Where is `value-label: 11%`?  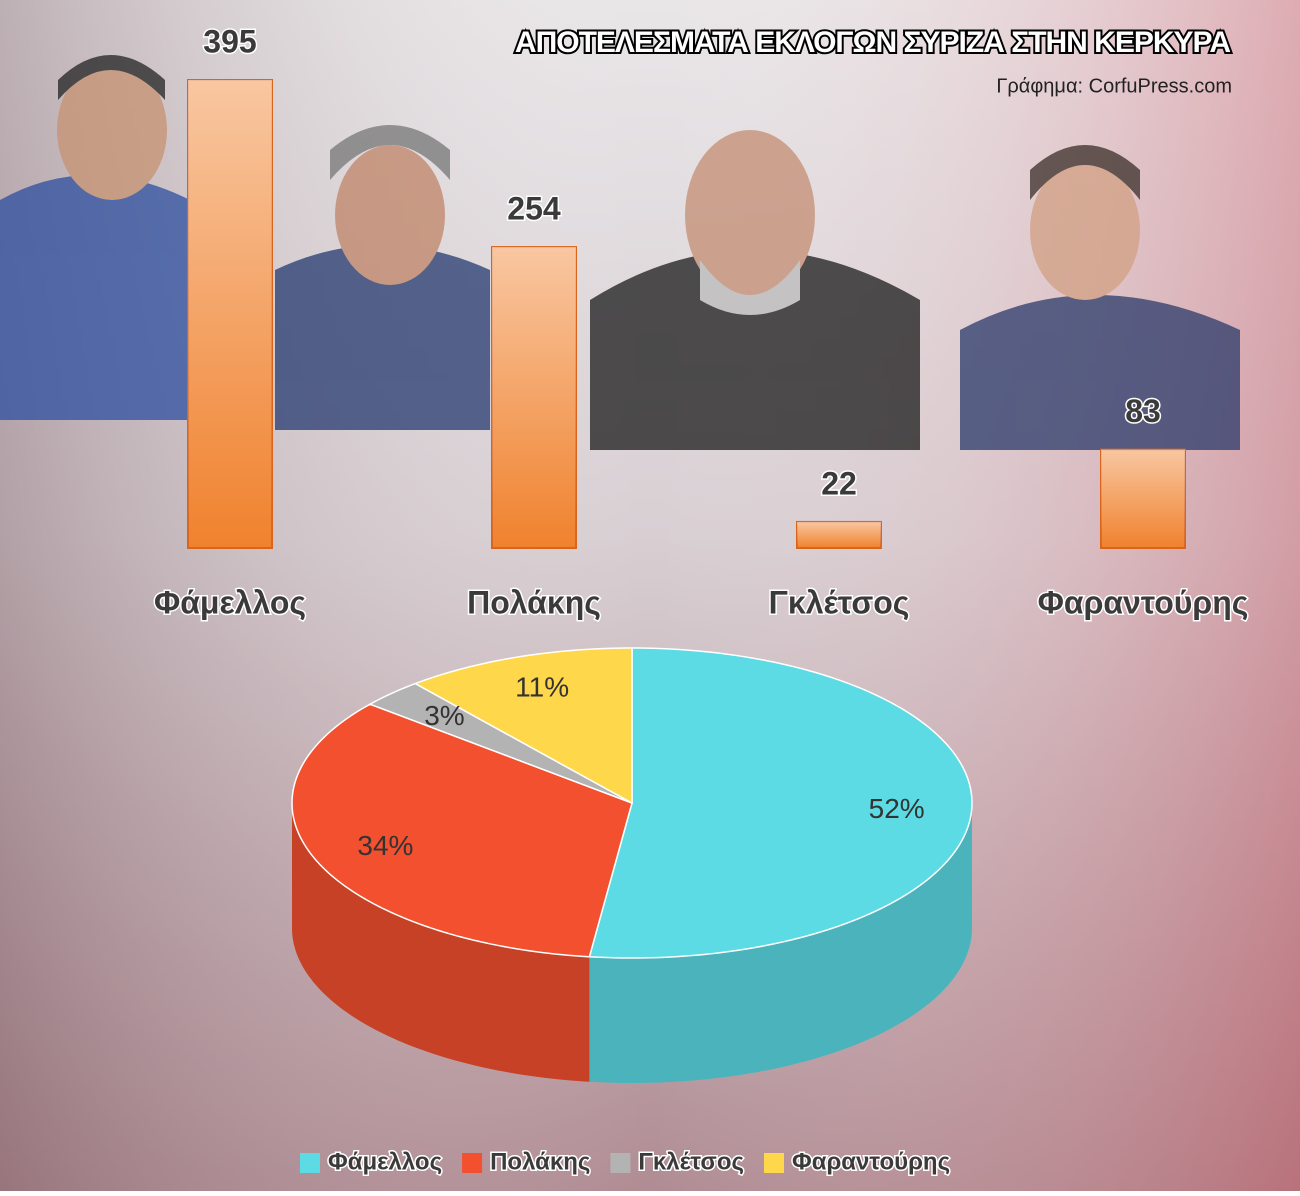
value-label: 11% is located at coordinates (542, 687).